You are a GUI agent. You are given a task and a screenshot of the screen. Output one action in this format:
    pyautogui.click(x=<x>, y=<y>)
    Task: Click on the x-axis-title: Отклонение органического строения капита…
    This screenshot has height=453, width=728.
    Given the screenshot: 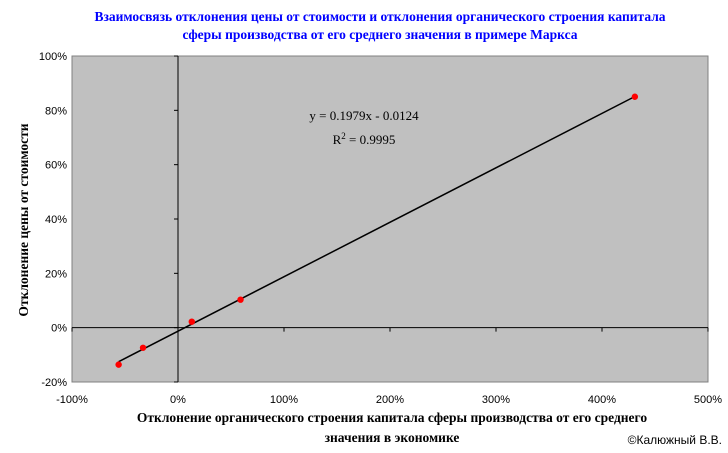 What is the action you would take?
    pyautogui.click(x=392, y=417)
    